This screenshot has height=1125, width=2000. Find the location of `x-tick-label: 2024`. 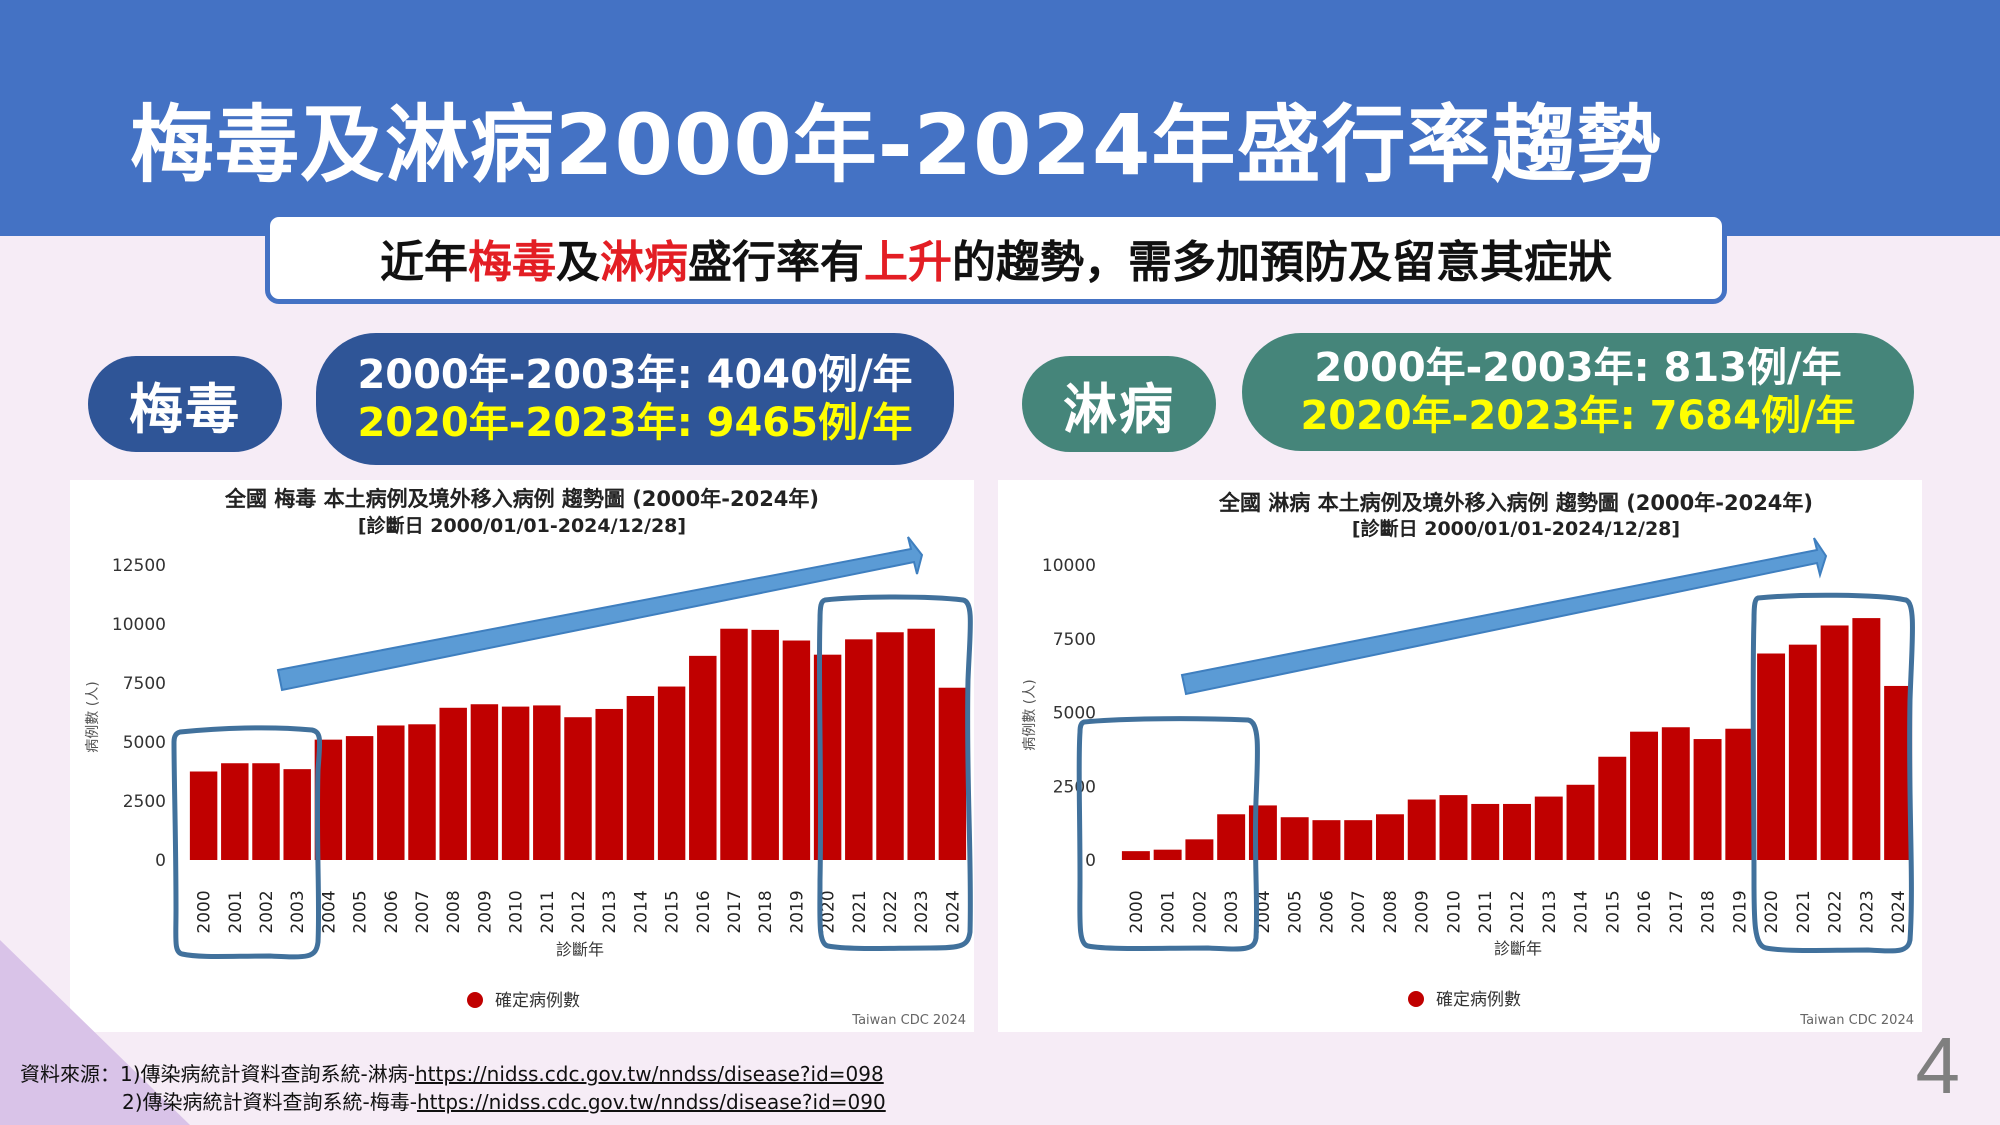

x-tick-label: 2024 is located at coordinates (953, 911).